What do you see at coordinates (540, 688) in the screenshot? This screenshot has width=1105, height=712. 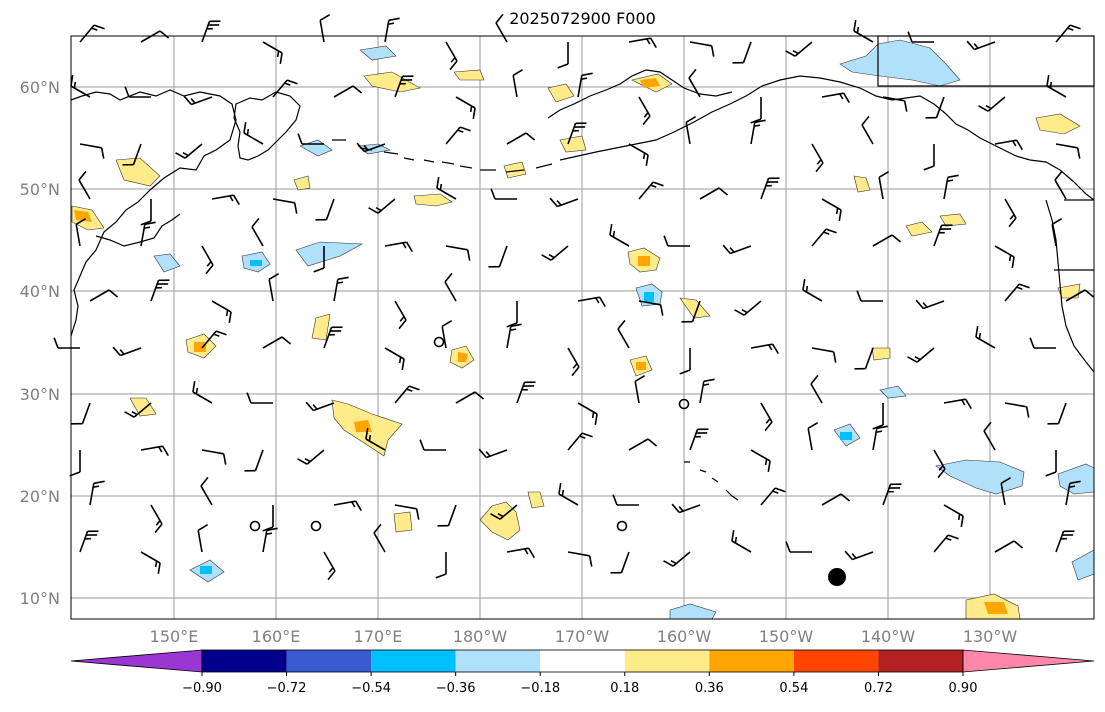 I see `colorbar-tick-label: −0.18` at bounding box center [540, 688].